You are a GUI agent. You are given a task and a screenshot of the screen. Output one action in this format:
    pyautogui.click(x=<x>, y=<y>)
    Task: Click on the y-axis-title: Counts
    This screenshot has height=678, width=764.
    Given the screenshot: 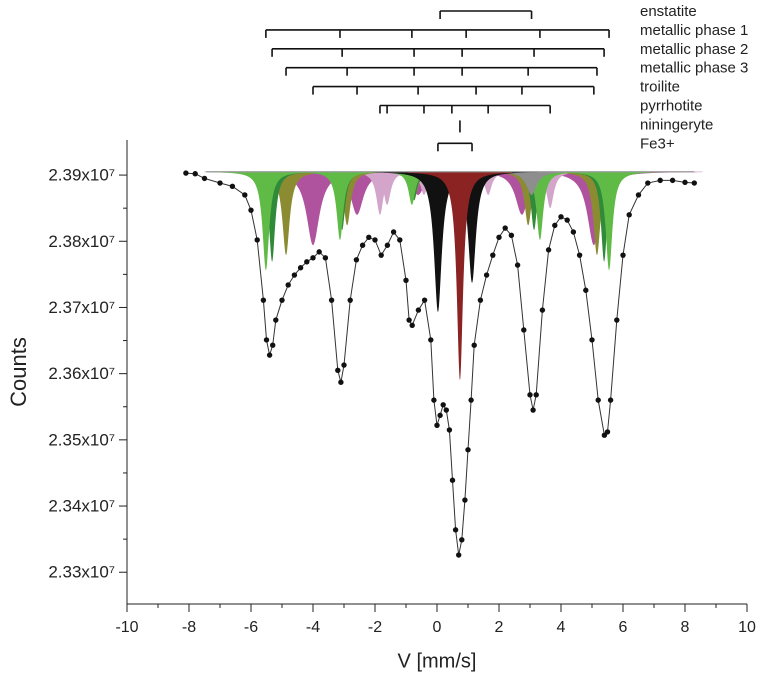 What is the action you would take?
    pyautogui.click(x=18, y=372)
    